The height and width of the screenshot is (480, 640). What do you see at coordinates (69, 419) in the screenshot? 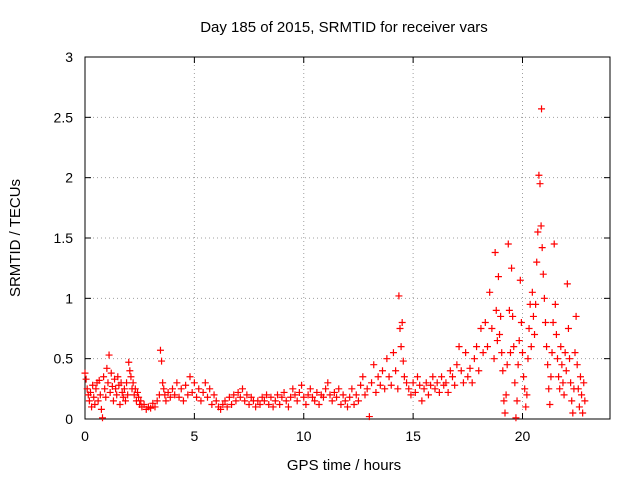
I see `y-tick-label: 0` at bounding box center [69, 419].